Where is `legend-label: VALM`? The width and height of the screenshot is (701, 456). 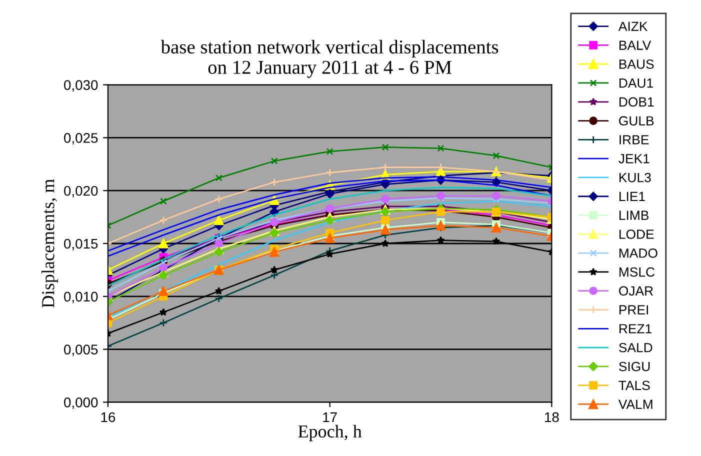
legend-label: VALM is located at coordinates (635, 404).